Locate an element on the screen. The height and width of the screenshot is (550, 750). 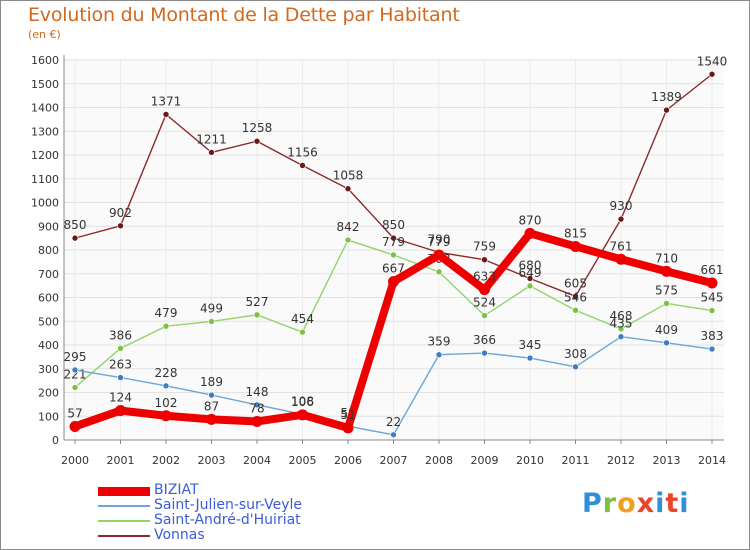
x-tick-label: 2005 is located at coordinates (303, 460).